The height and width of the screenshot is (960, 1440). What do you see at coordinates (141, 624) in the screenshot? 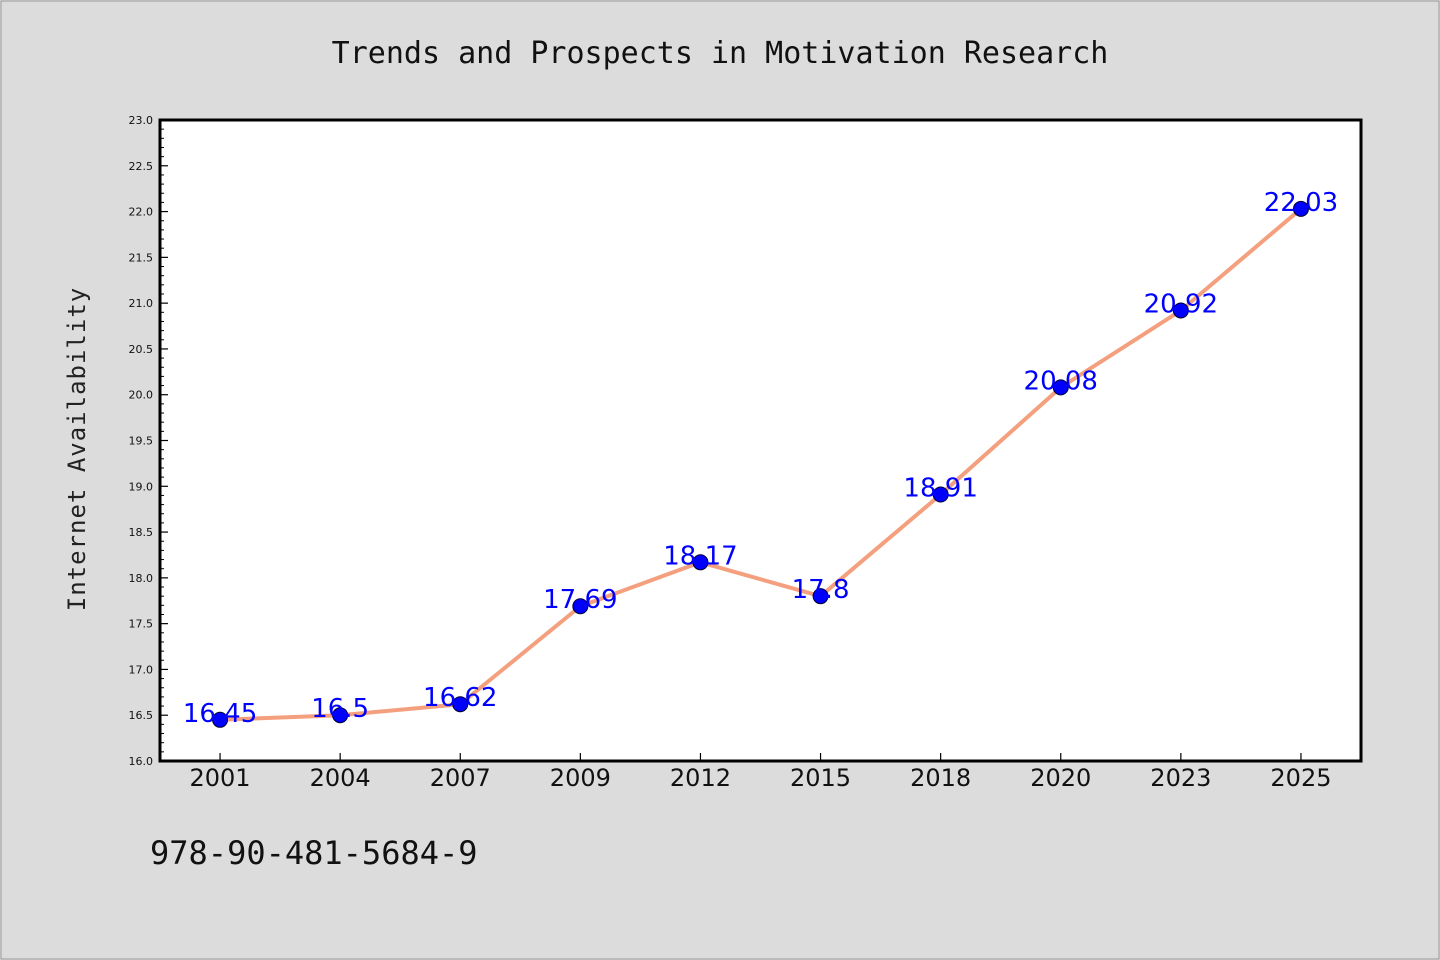
I see `y-tick-label: 17.5` at bounding box center [141, 624].